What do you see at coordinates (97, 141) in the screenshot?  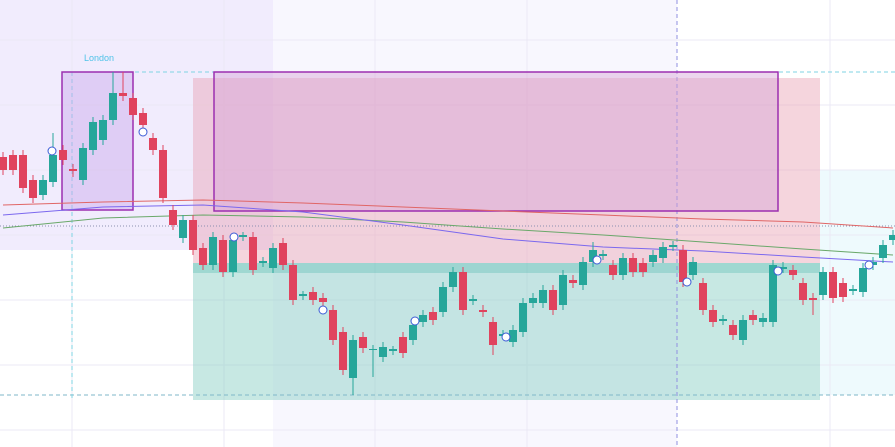 I see `range-box` at bounding box center [97, 141].